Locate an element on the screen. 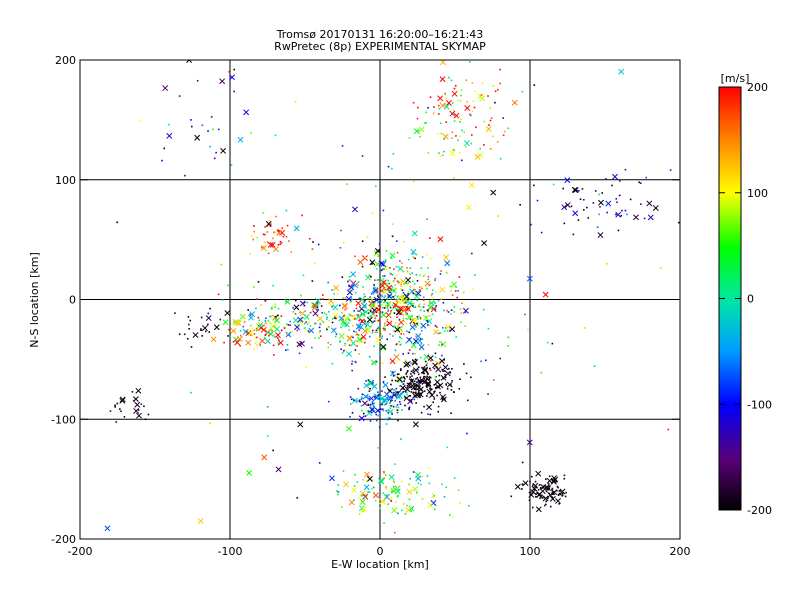 The image size is (800, 600). colorbar-tick-label: 200 is located at coordinates (757, 87).